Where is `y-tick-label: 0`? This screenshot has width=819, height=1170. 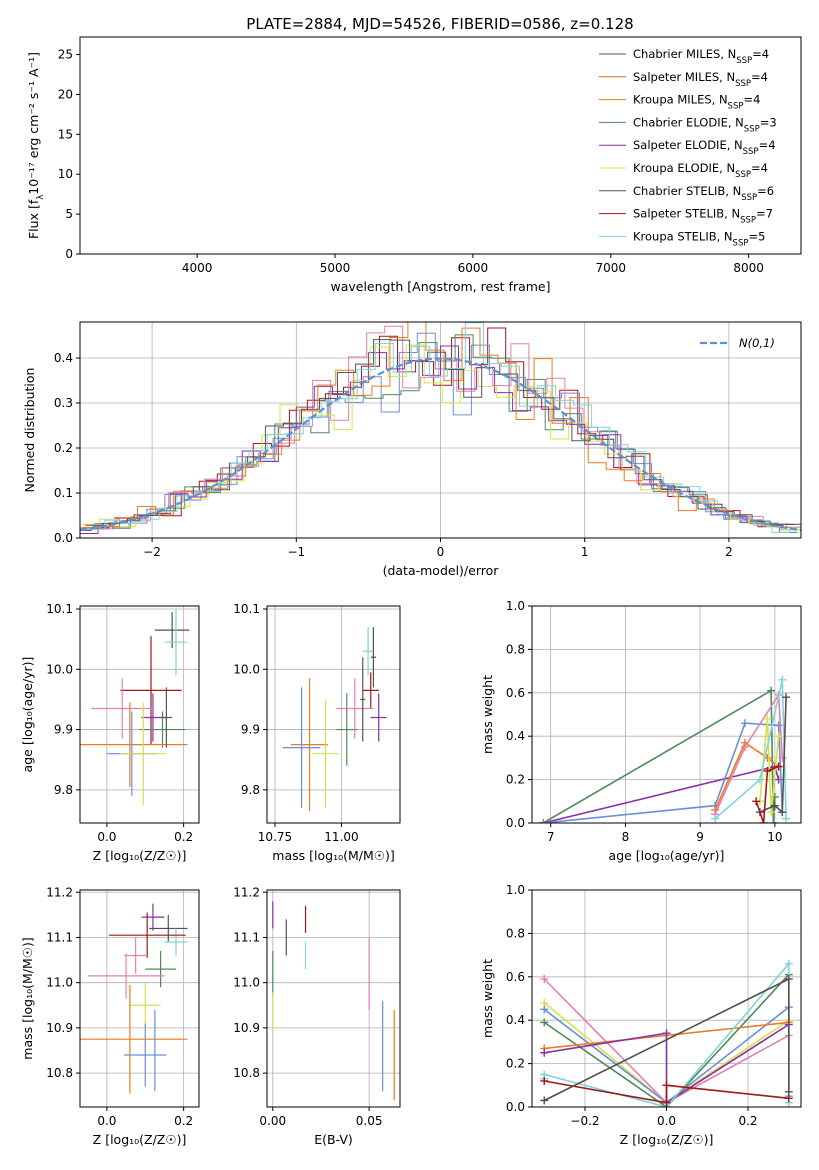 y-tick-label: 0 is located at coordinates (69, 254).